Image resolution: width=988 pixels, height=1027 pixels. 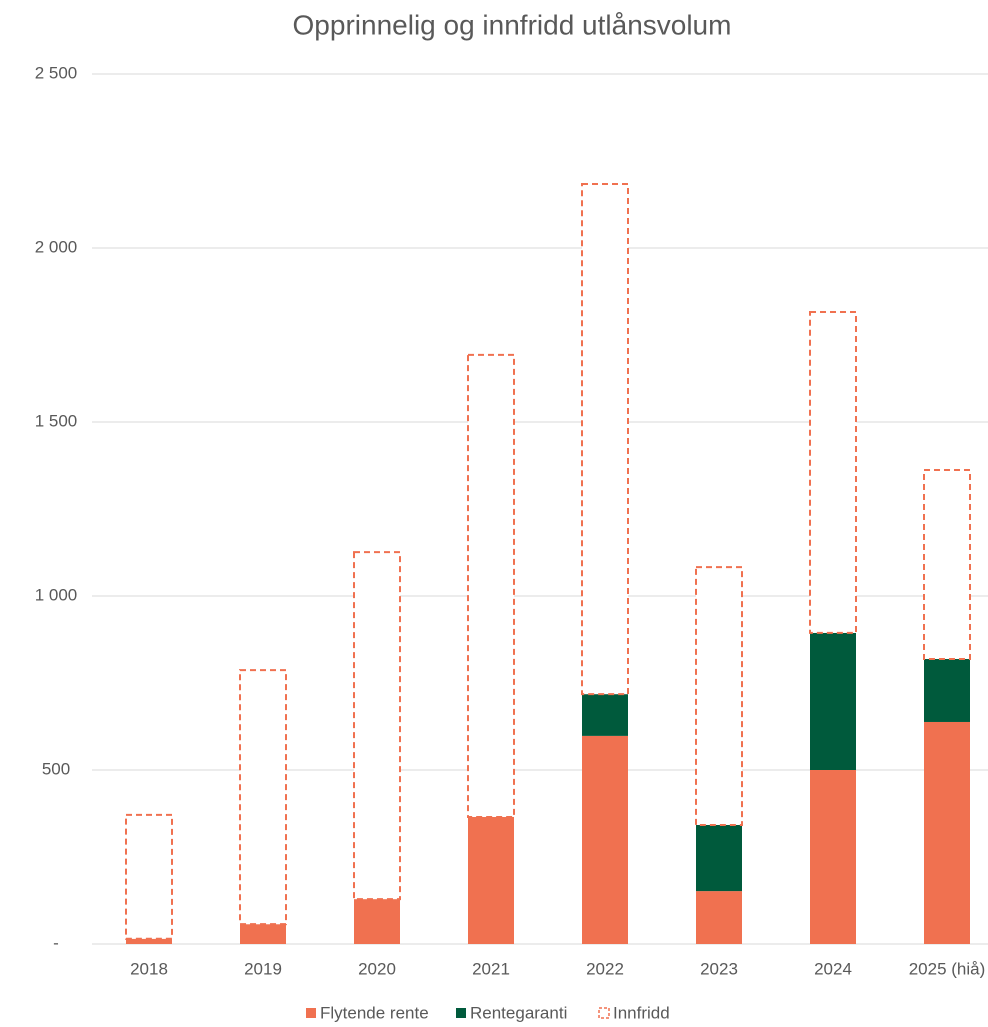 What do you see at coordinates (833, 968) in the screenshot?
I see `x-tick-label: 2024` at bounding box center [833, 968].